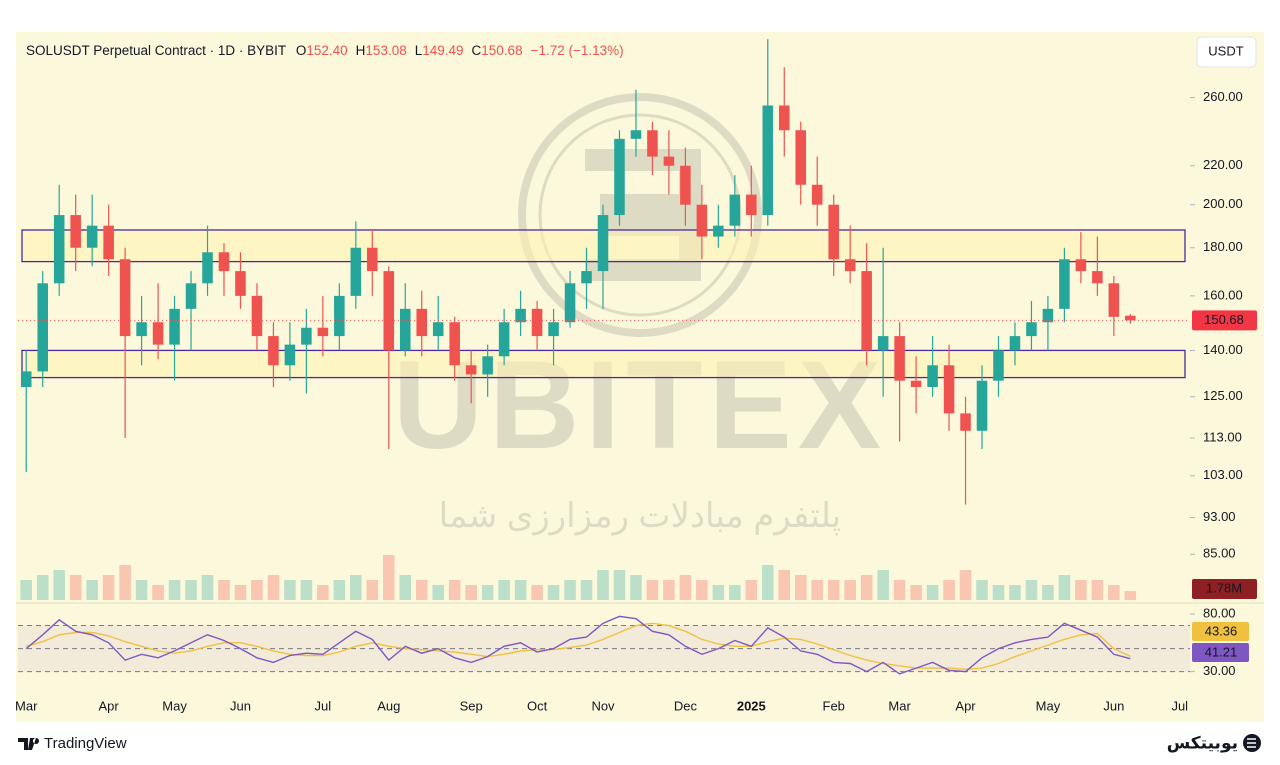  I want to click on footer-right: یوبیتکس, so click(1202, 743).